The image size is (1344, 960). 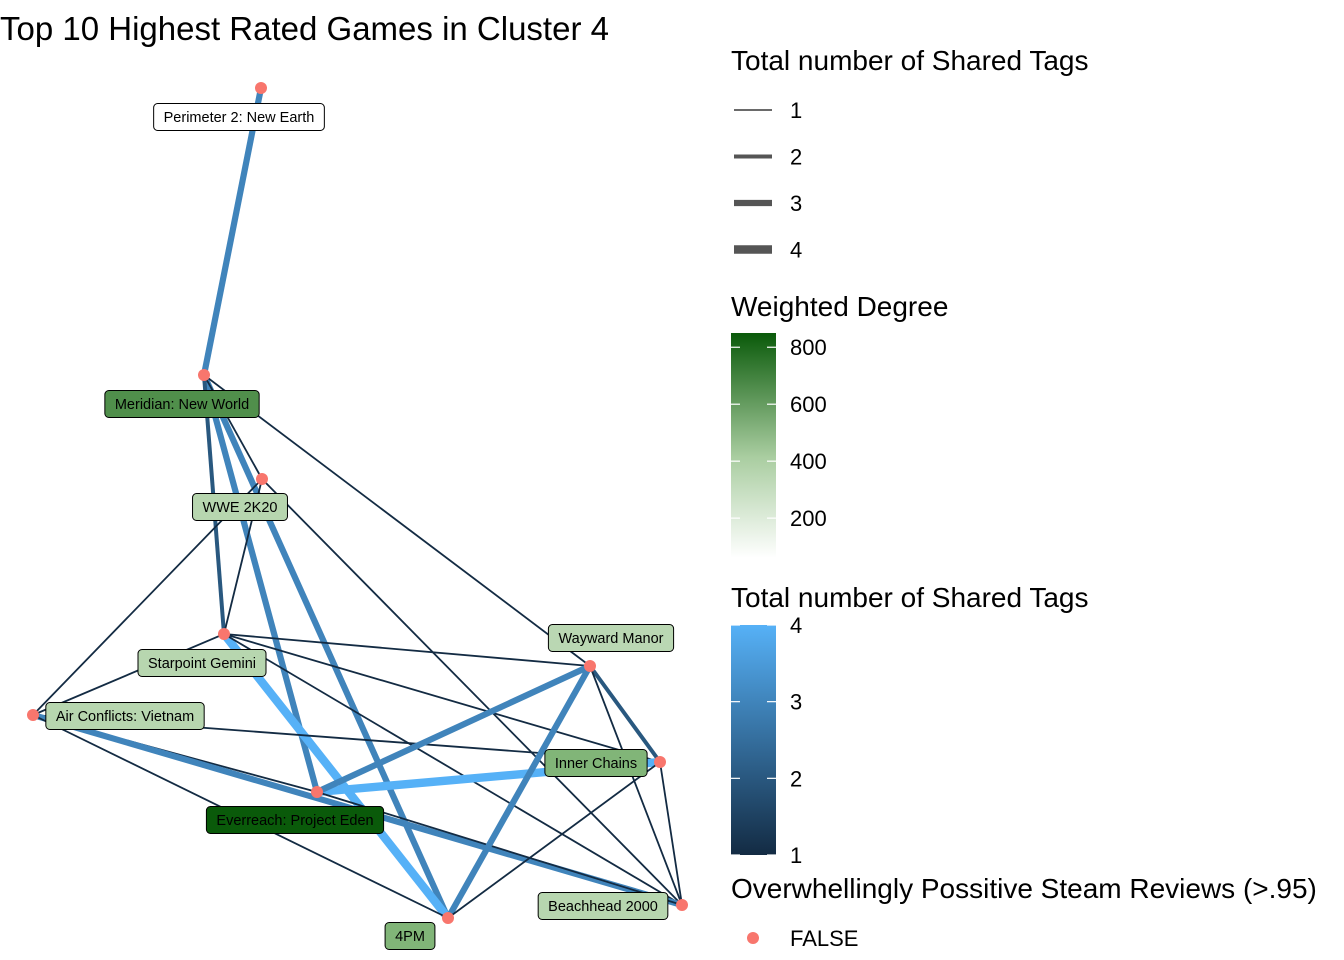 What do you see at coordinates (625, 714) in the screenshot?
I see `edge-wayward-innerchains` at bounding box center [625, 714].